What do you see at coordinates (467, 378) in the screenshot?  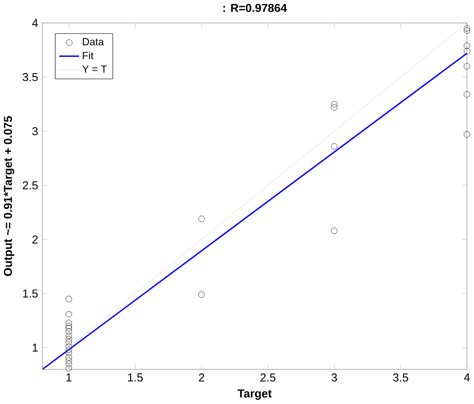 I see `x-tick-label: 4` at bounding box center [467, 378].